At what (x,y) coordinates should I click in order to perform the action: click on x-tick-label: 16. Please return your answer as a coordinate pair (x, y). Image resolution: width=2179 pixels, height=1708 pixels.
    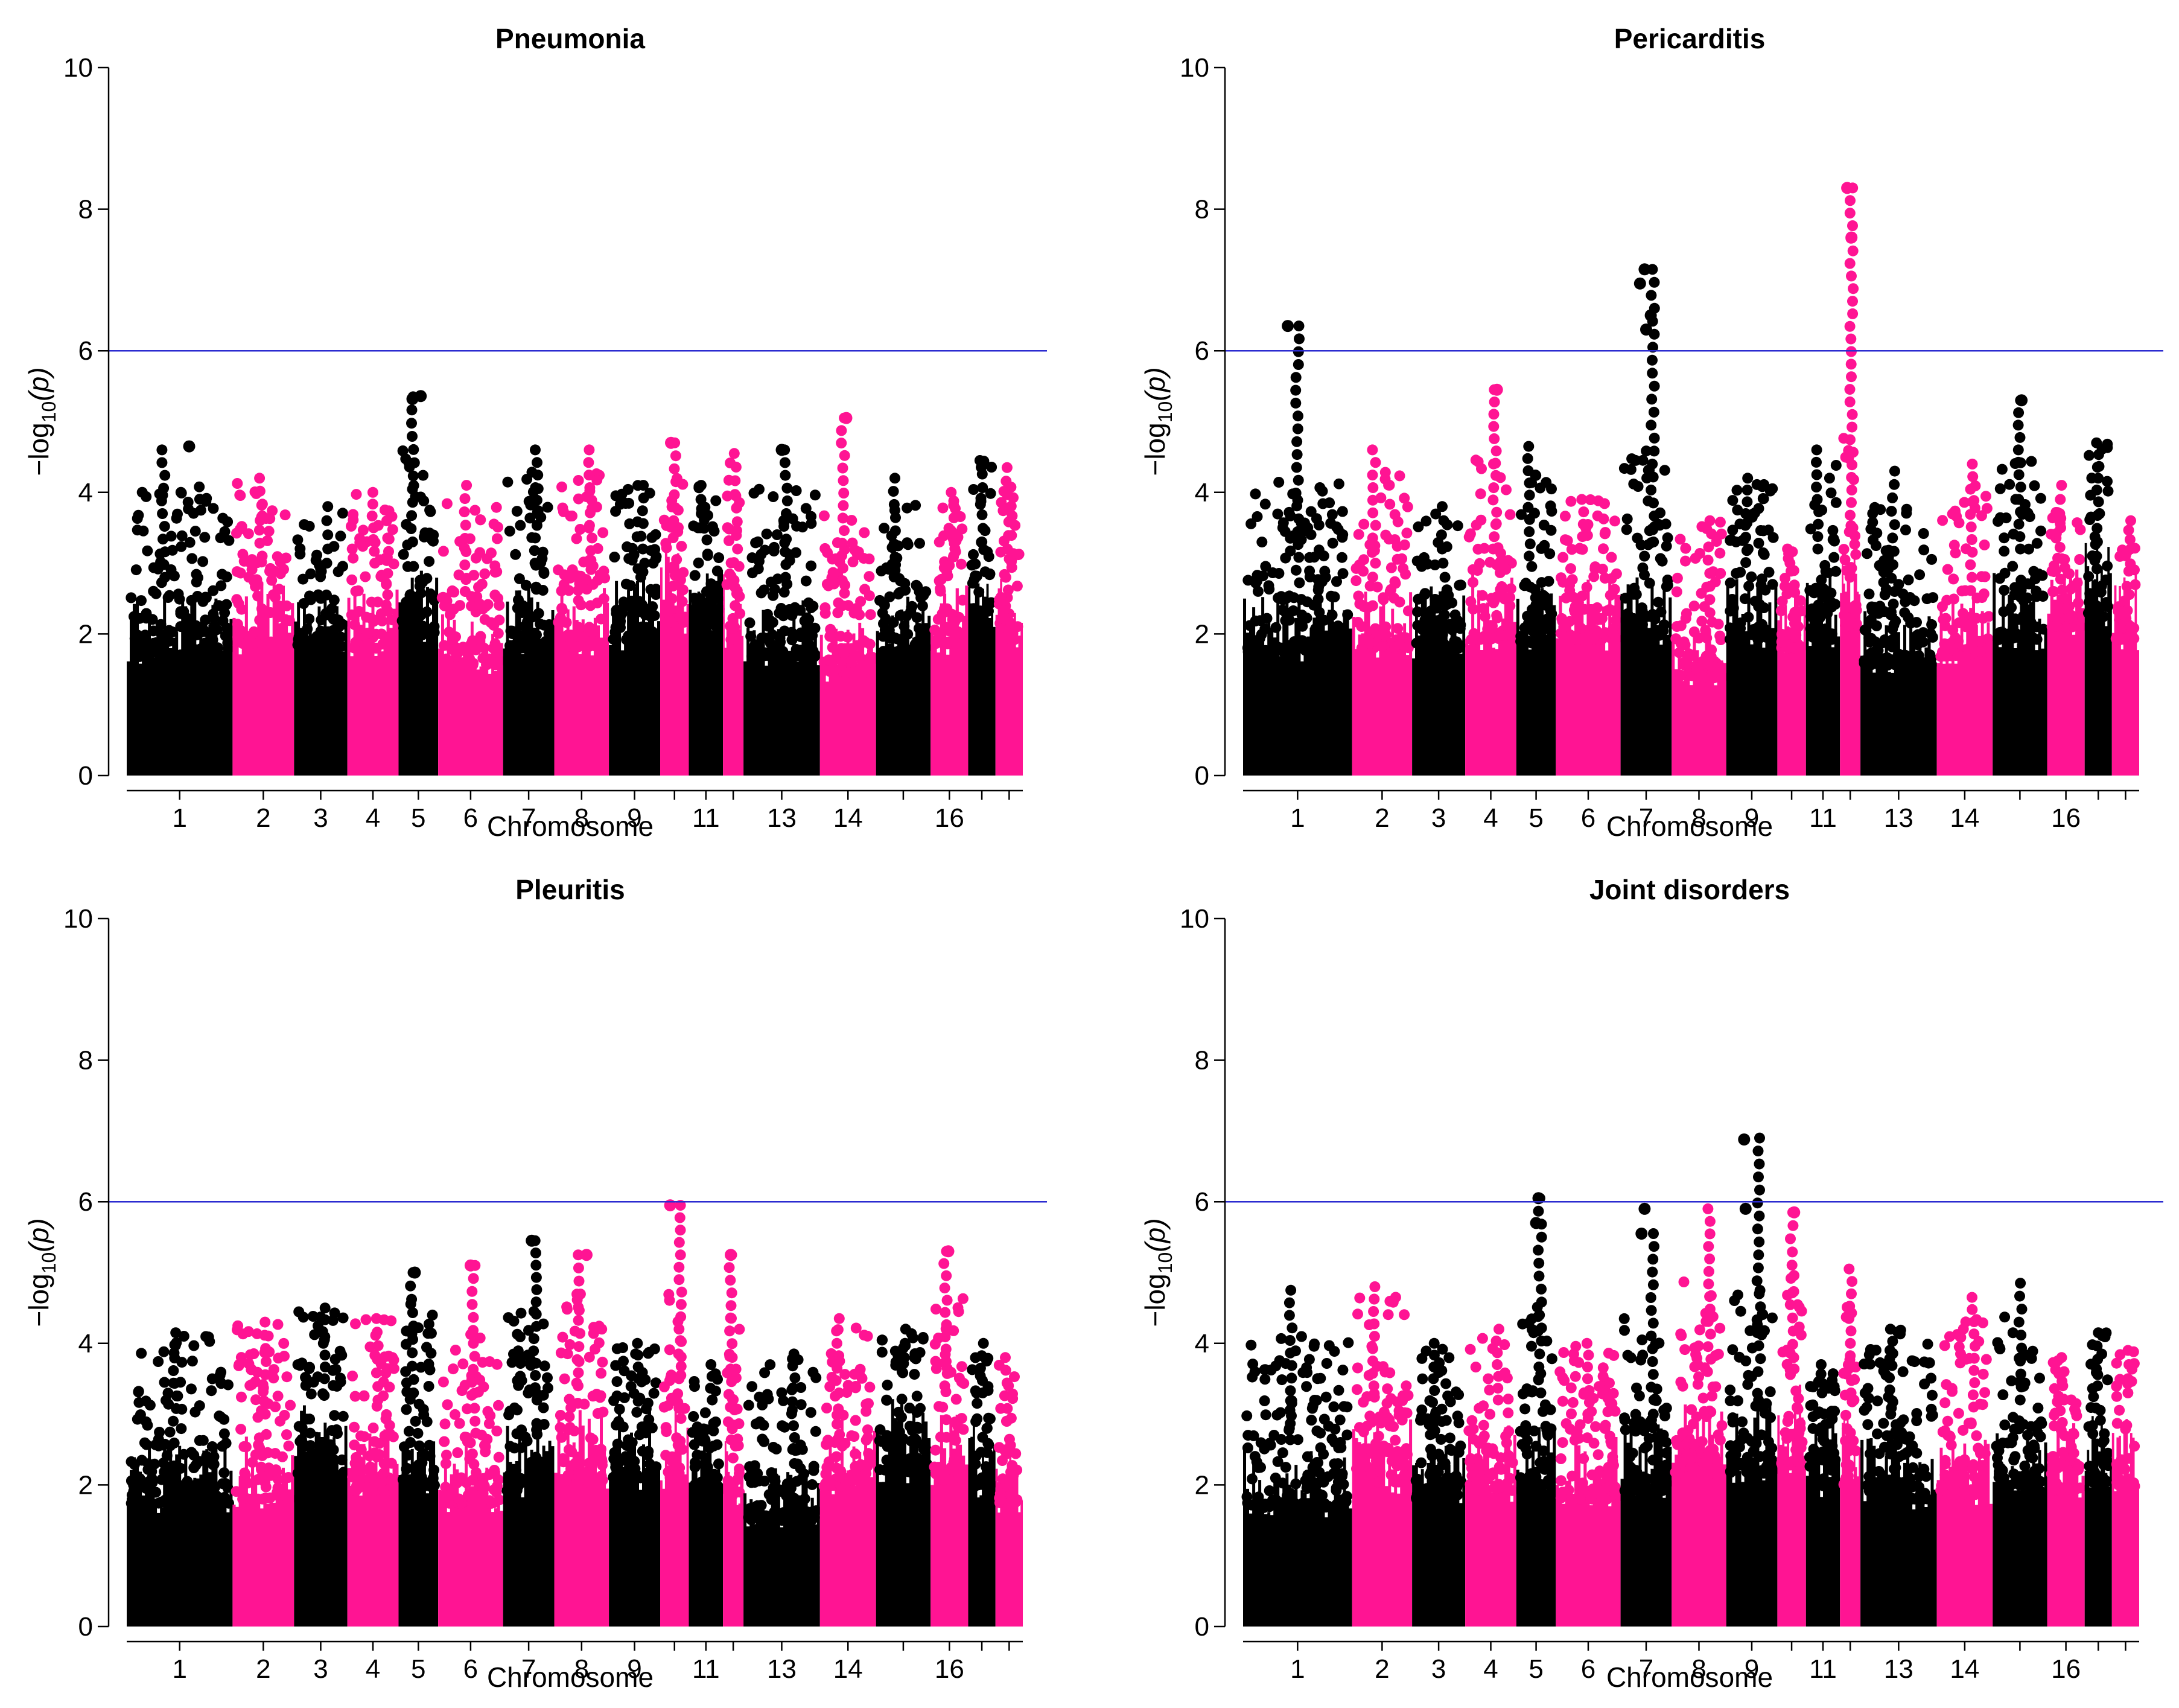
    Looking at the image, I should click on (949, 818).